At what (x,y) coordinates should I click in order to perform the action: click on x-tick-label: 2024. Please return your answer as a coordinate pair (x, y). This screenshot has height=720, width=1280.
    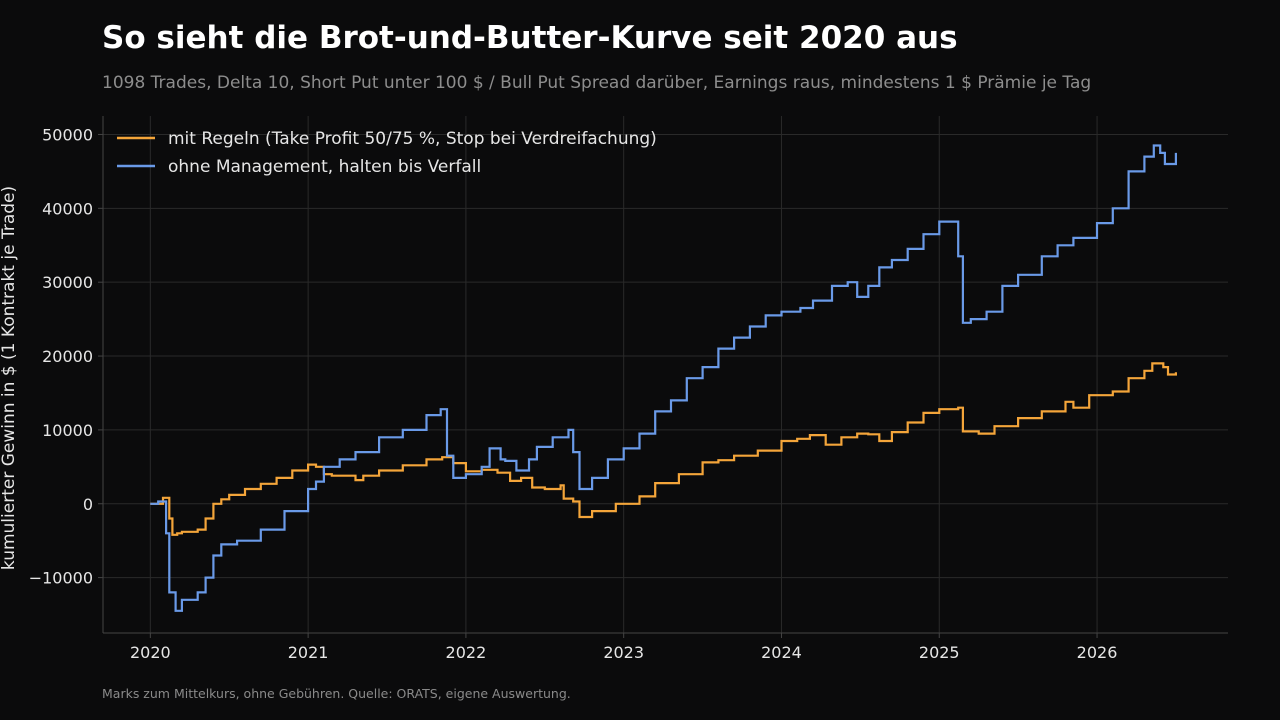
    Looking at the image, I should click on (781, 652).